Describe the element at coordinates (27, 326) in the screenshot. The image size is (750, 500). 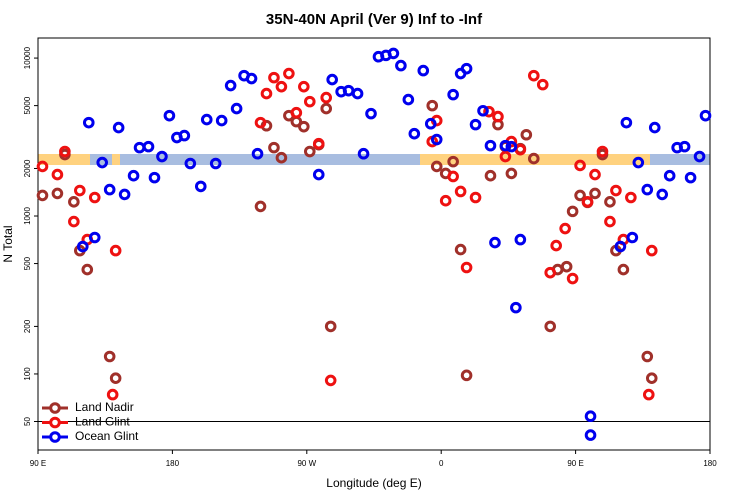
I see `y-tick-label: 200` at that location.